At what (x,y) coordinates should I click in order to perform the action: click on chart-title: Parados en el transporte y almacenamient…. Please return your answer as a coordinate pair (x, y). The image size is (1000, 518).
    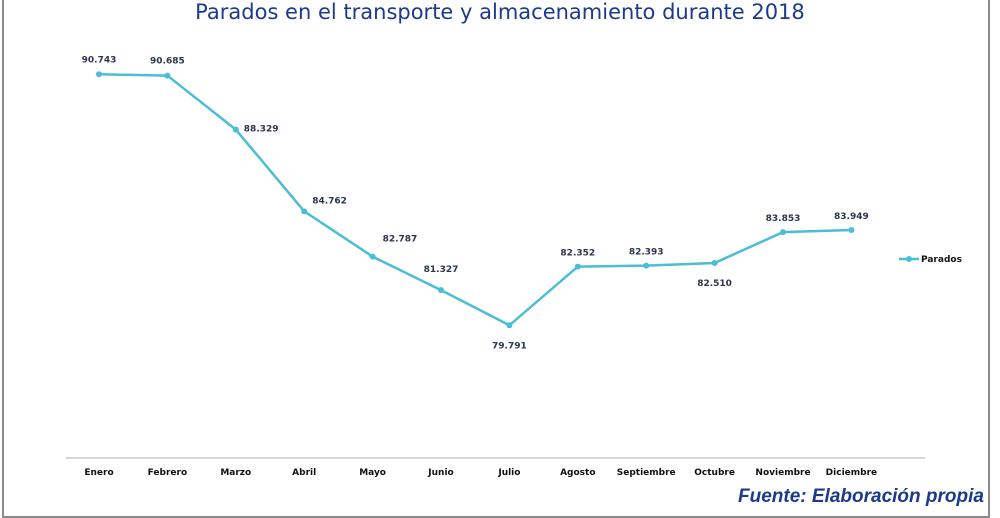
    Looking at the image, I should click on (500, 12).